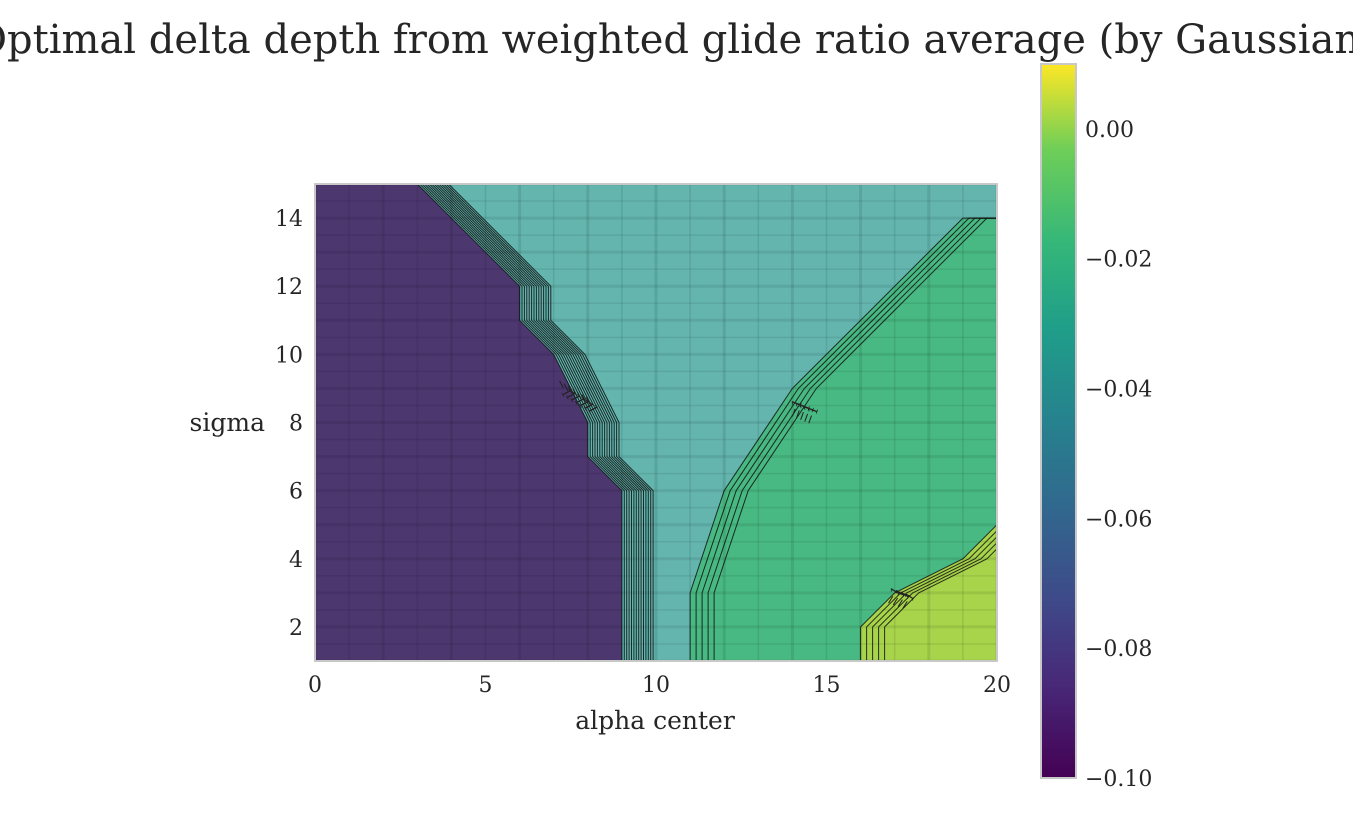 This screenshot has height=815, width=1353. What do you see at coordinates (296, 560) in the screenshot?
I see `y-tick-label: 4` at bounding box center [296, 560].